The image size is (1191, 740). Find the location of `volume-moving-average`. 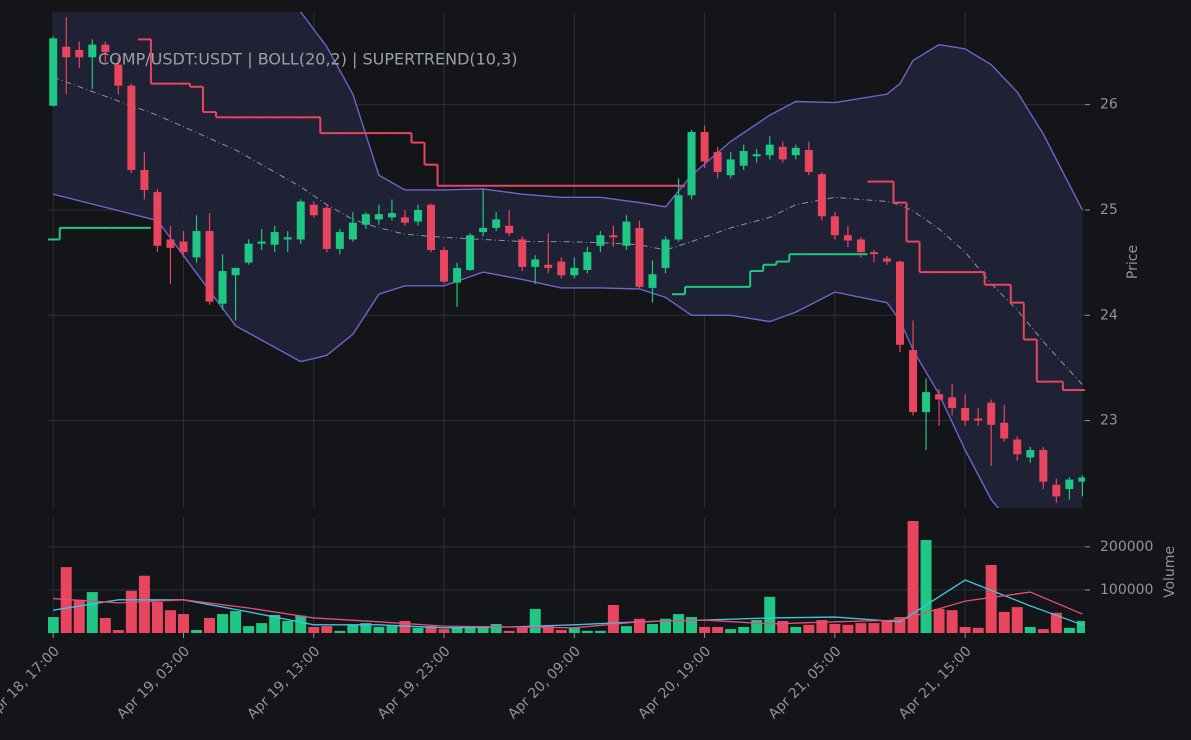

volume-moving-average is located at coordinates (568, 604).